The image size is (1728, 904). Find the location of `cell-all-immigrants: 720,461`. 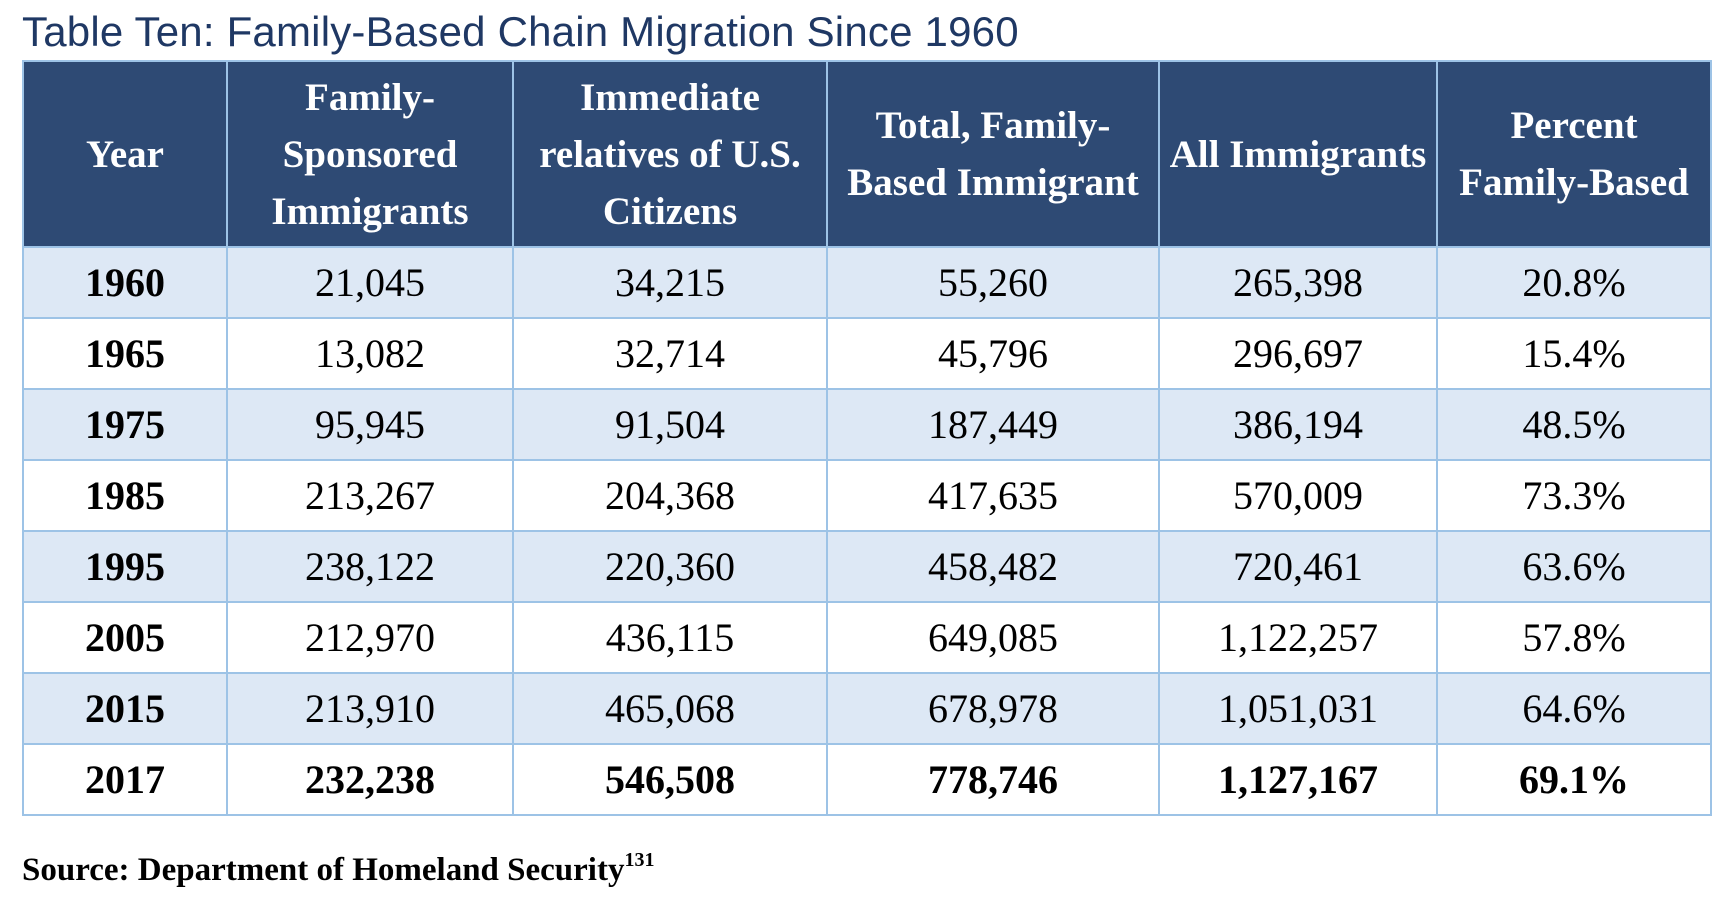

cell-all-immigrants: 720,461 is located at coordinates (1298, 566).